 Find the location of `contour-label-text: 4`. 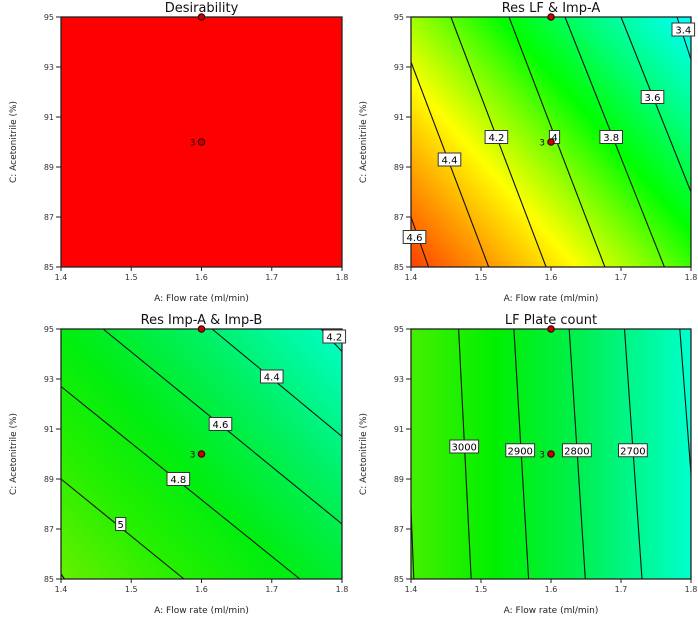

contour-label-text: 4 is located at coordinates (554, 138).